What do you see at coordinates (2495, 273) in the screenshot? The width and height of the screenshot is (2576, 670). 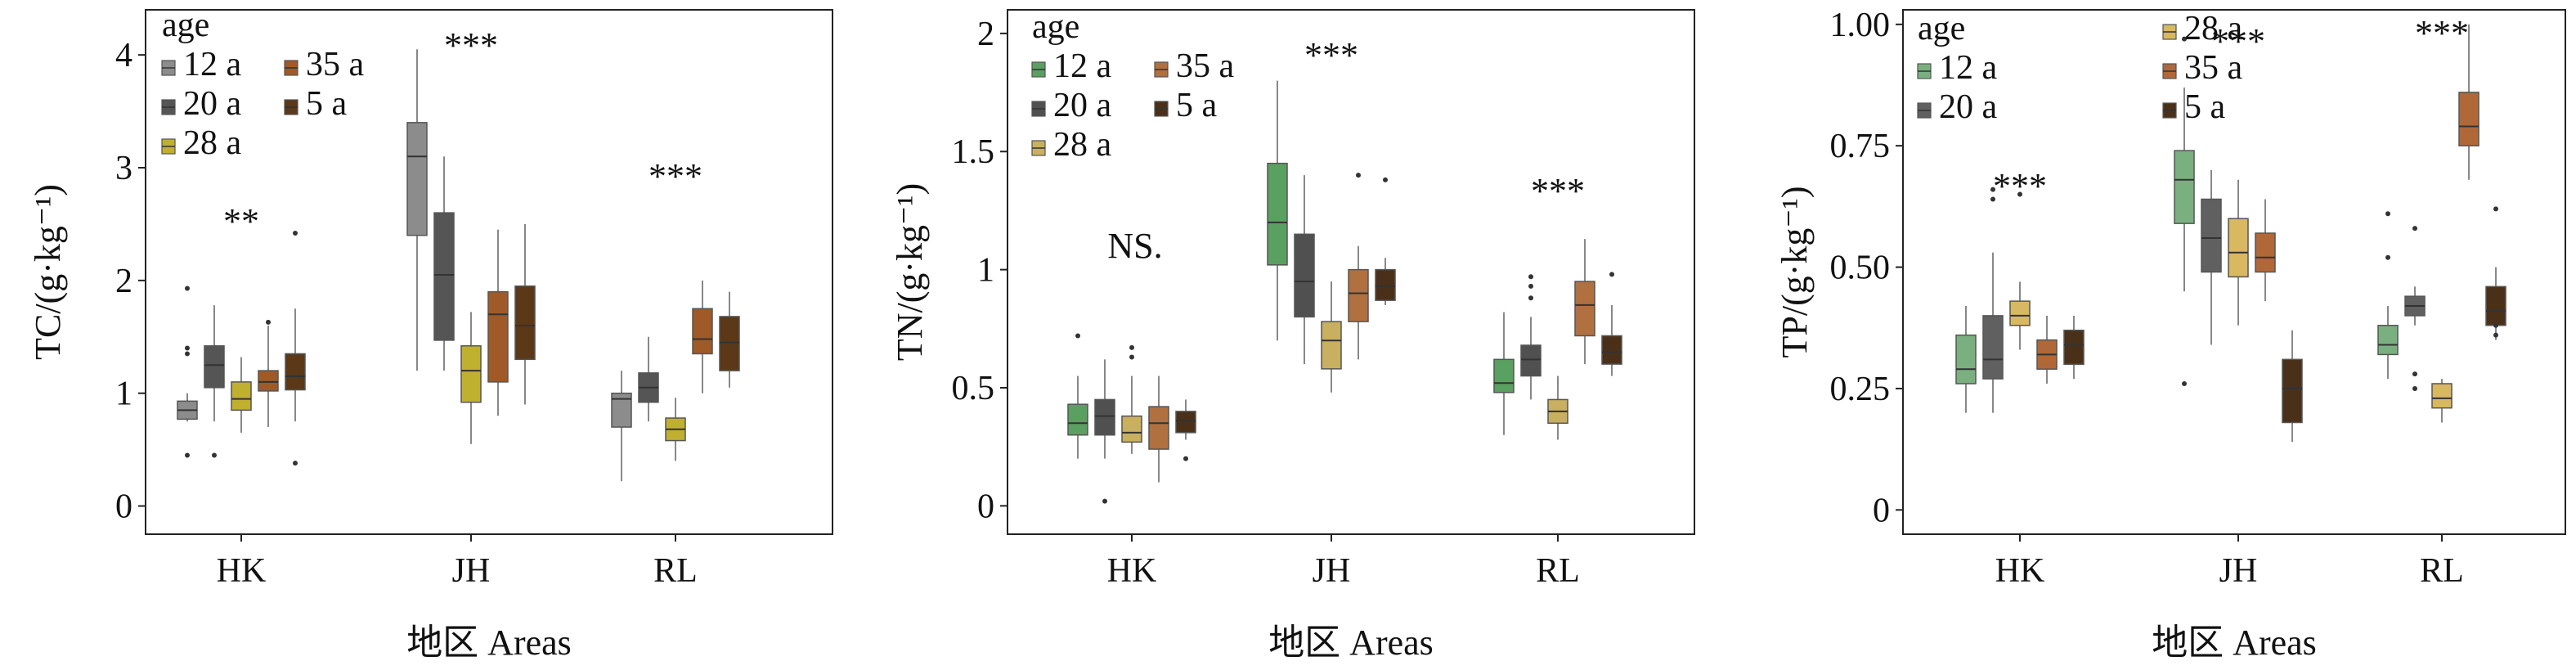 I see `box-5a-rl` at bounding box center [2495, 273].